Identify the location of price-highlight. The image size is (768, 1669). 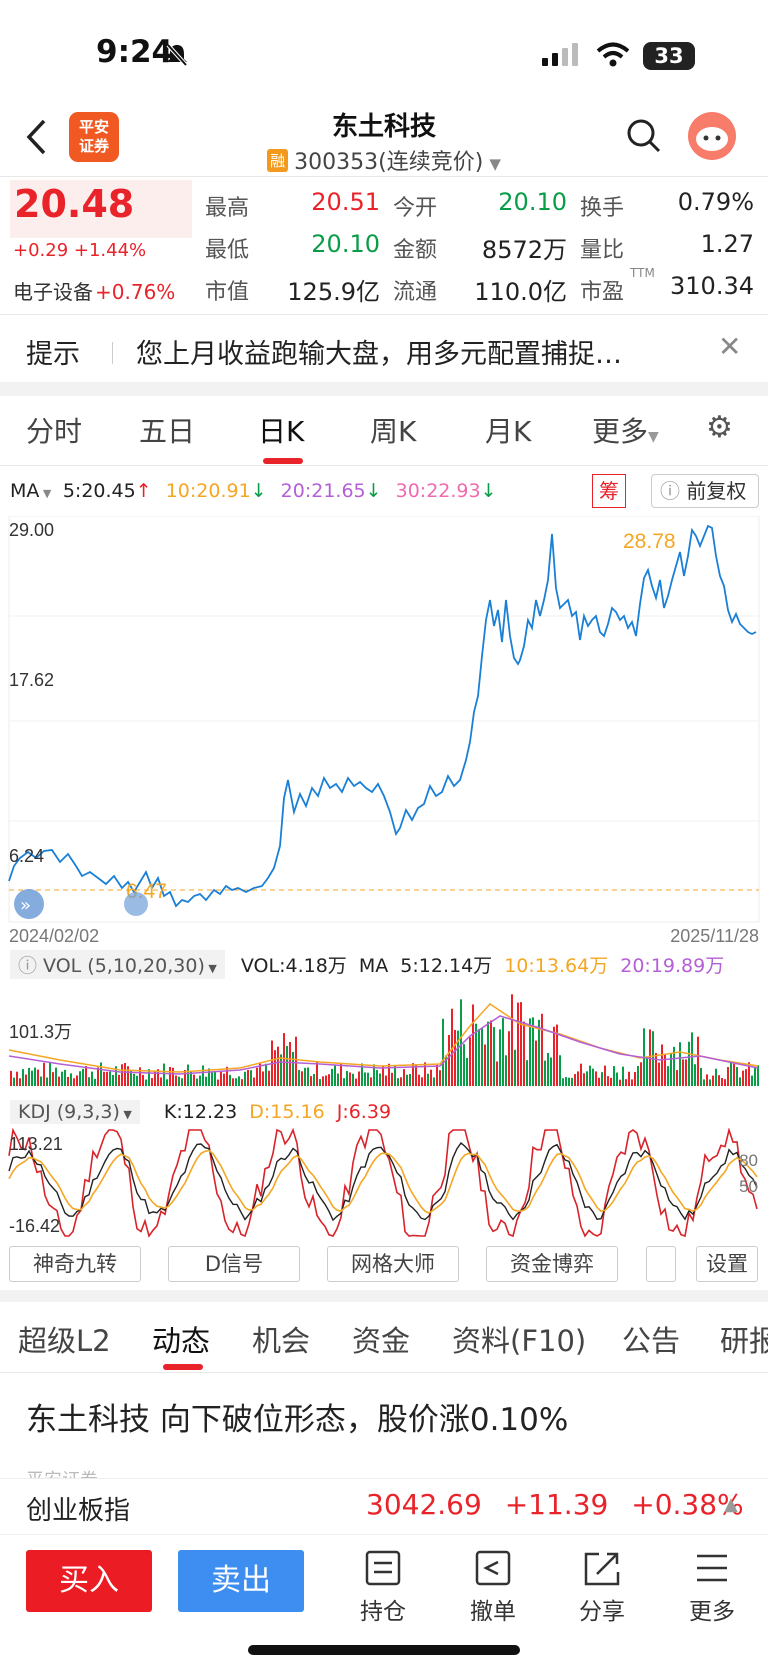
(101, 209).